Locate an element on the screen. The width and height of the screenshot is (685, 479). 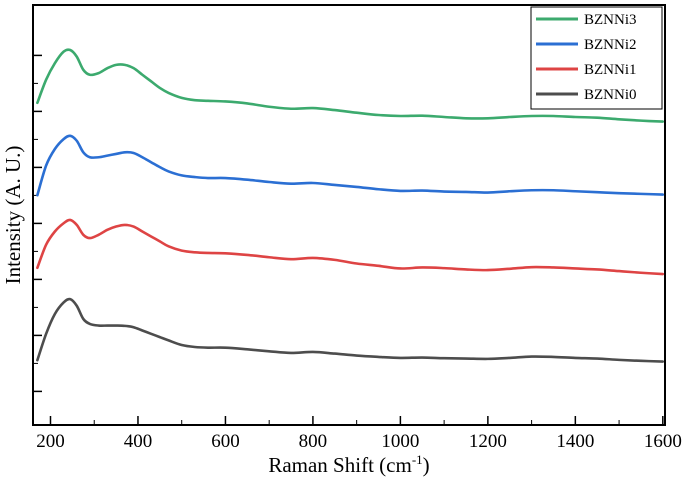
series-line-bznni2 is located at coordinates (350, 165).